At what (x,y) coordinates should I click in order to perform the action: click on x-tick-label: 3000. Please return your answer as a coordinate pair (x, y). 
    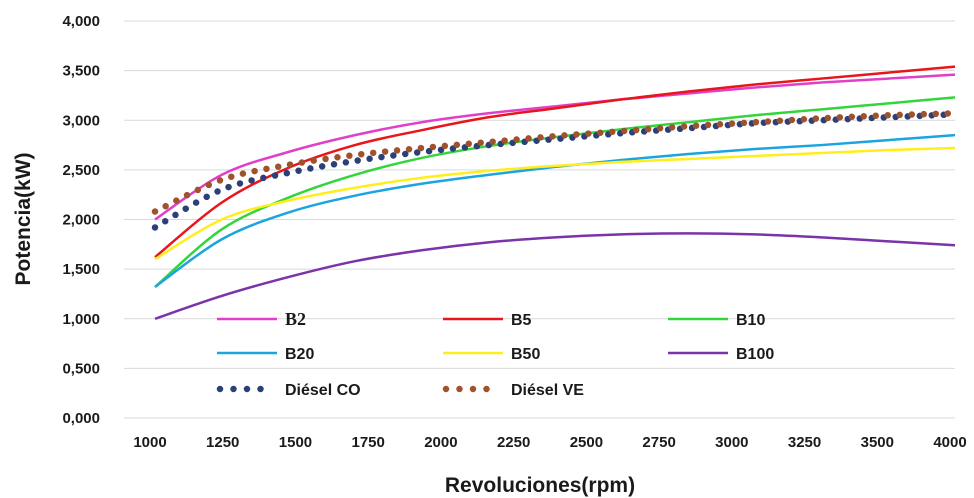
    Looking at the image, I should click on (731, 442).